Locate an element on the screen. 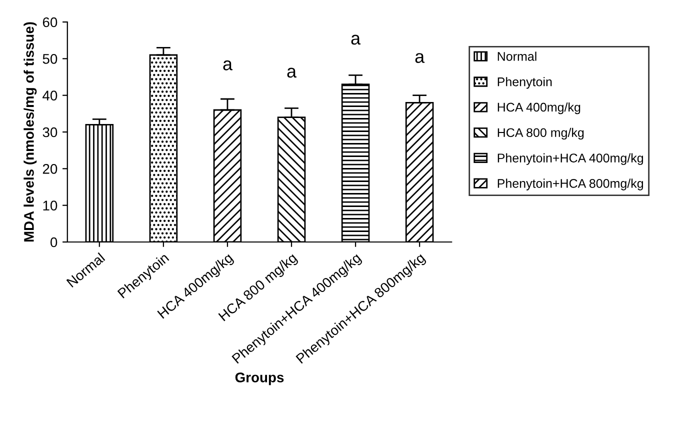 Image resolution: width=674 pixels, height=440 pixels. y-tick-label: 60 is located at coordinates (50, 22).